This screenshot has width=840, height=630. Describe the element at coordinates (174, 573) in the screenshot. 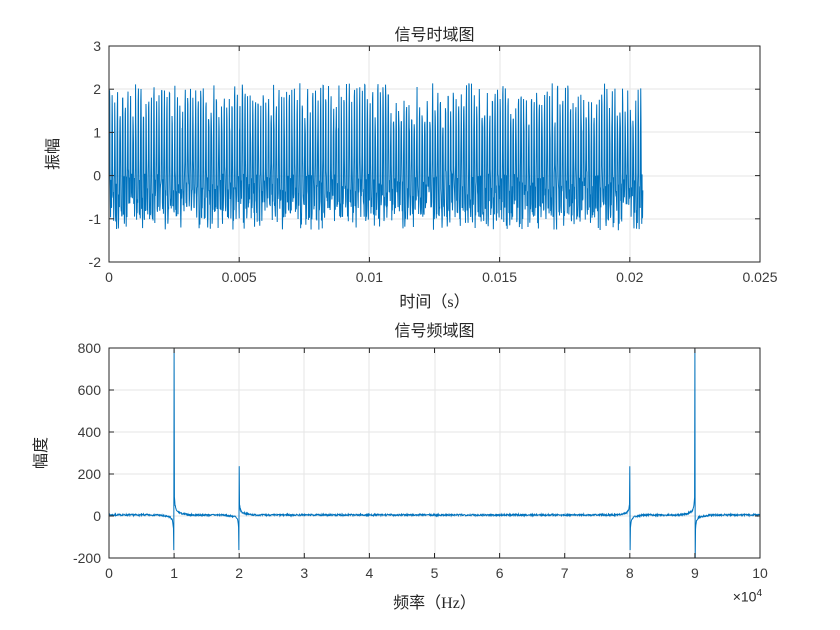

I see `x-tick-label: 1` at that location.